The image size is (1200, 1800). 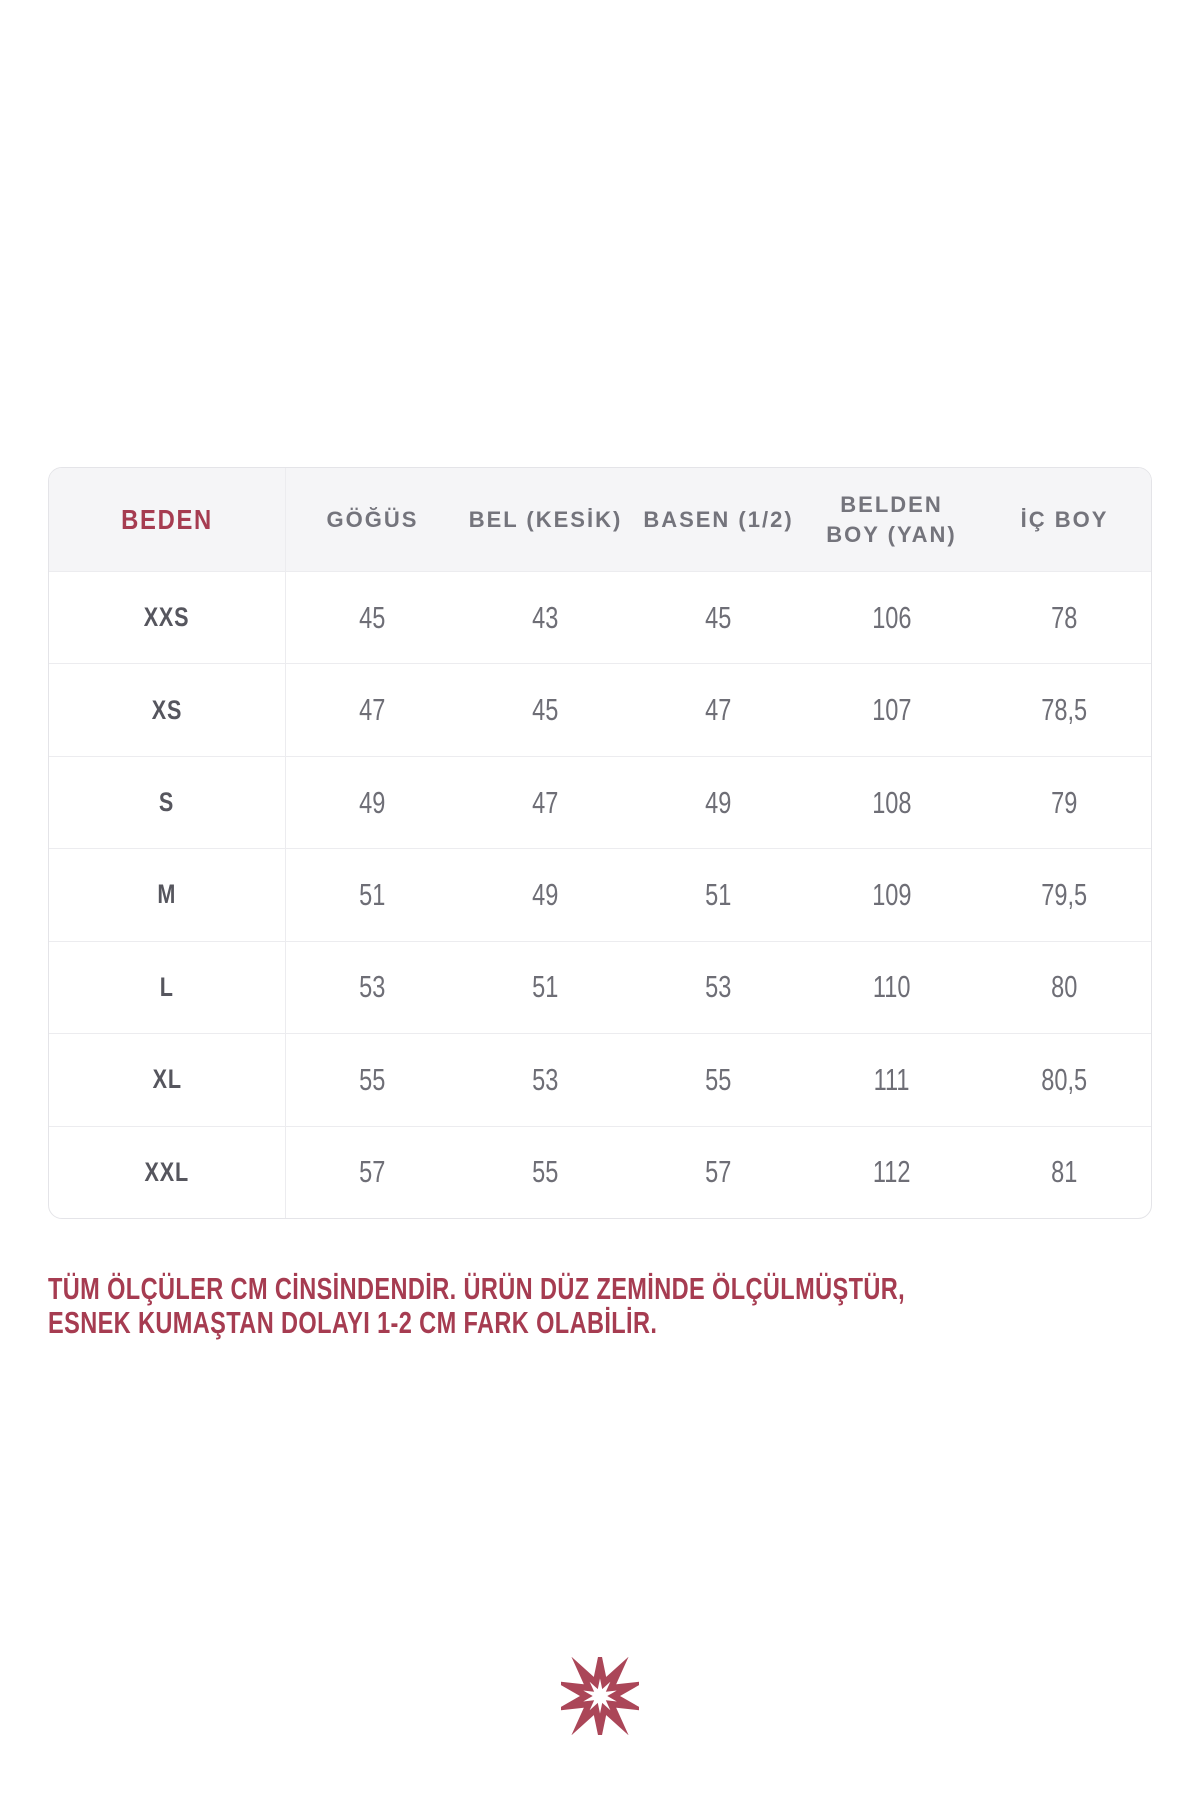 I want to click on value-cell: 78, so click(x=1064, y=617).